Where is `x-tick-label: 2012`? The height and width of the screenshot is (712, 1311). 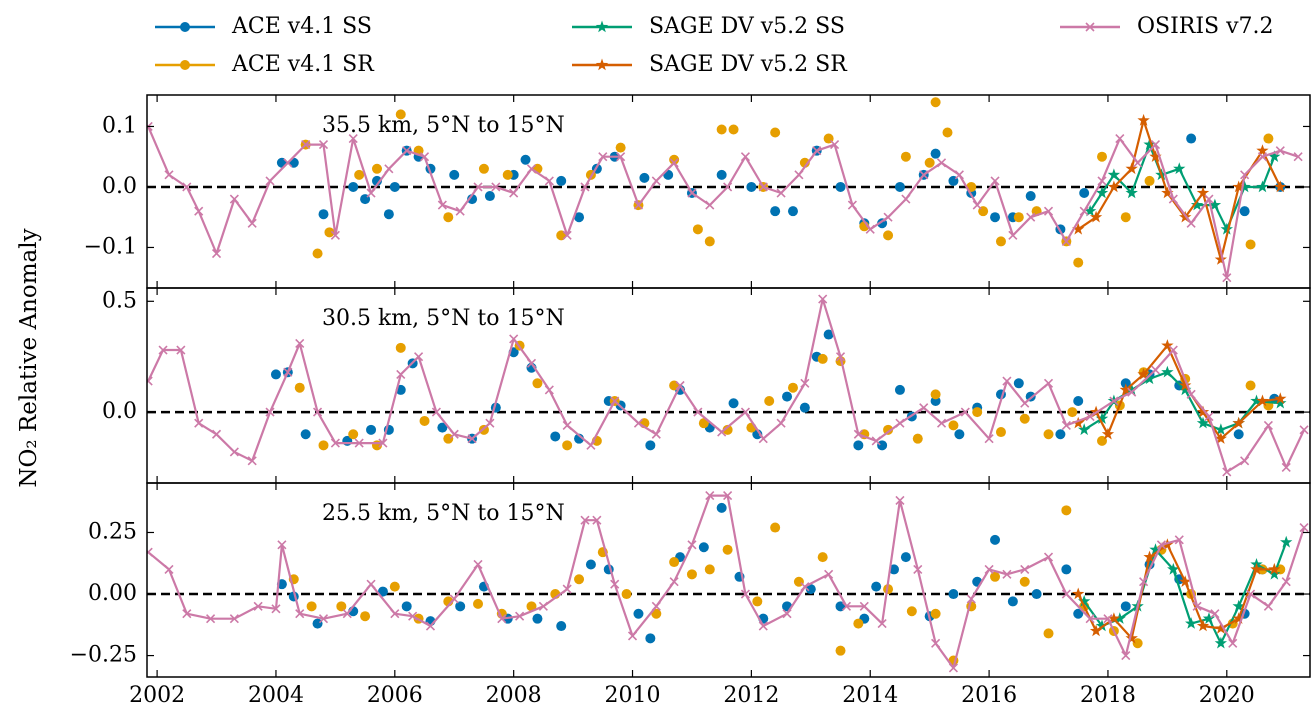 x-tick-label: 2012 is located at coordinates (751, 695).